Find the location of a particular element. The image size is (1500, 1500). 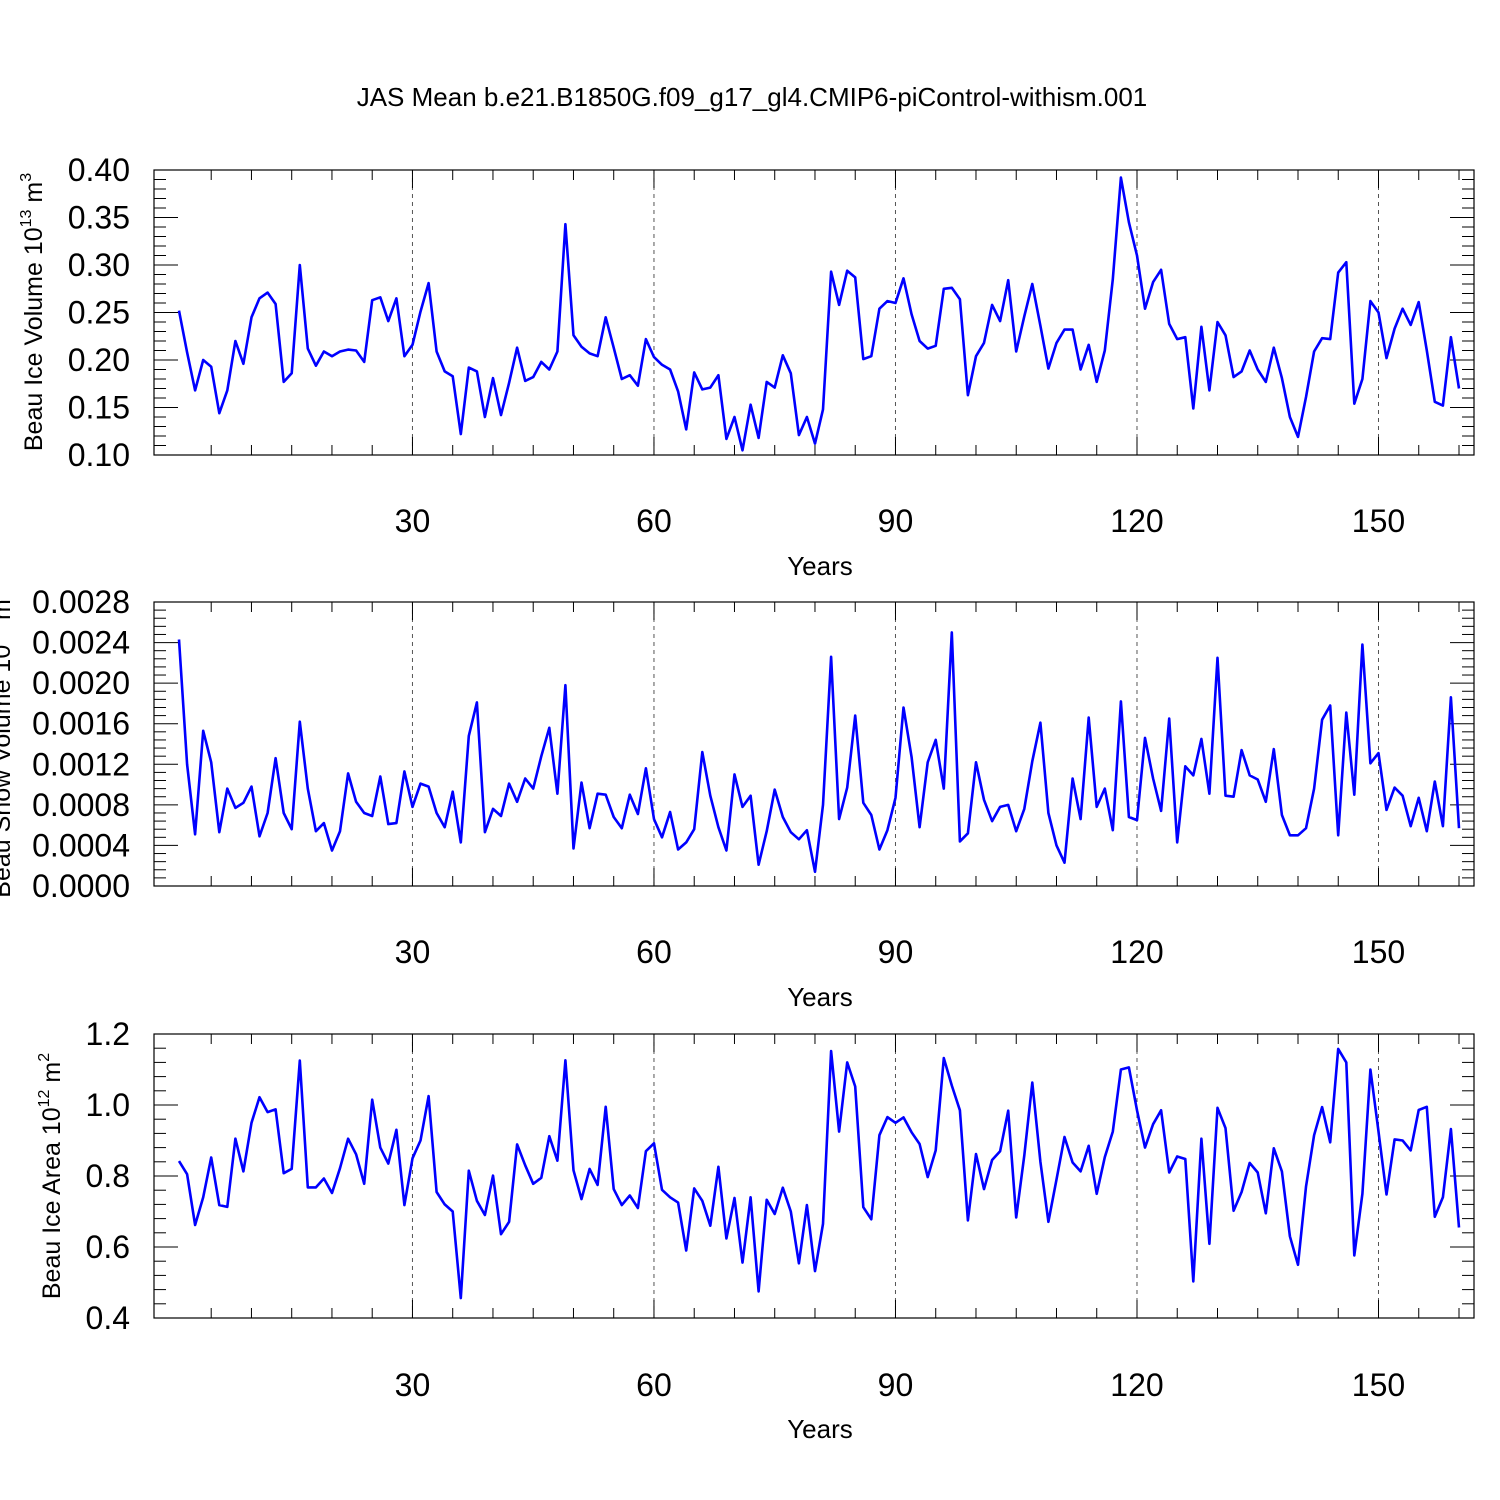

y-tick-label: 0.35 is located at coordinates (99, 218).